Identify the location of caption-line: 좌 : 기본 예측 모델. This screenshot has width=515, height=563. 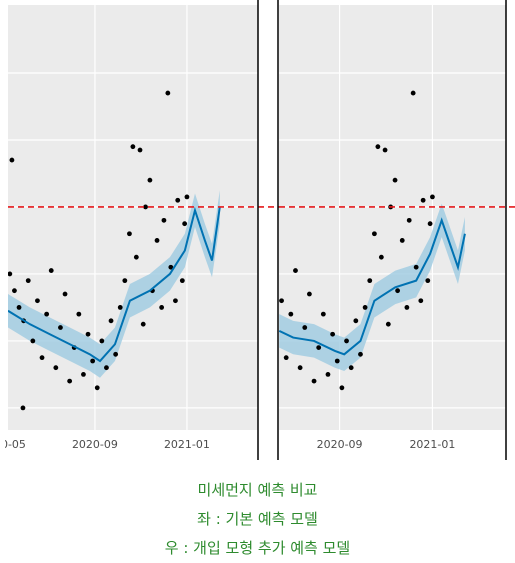
(257, 519).